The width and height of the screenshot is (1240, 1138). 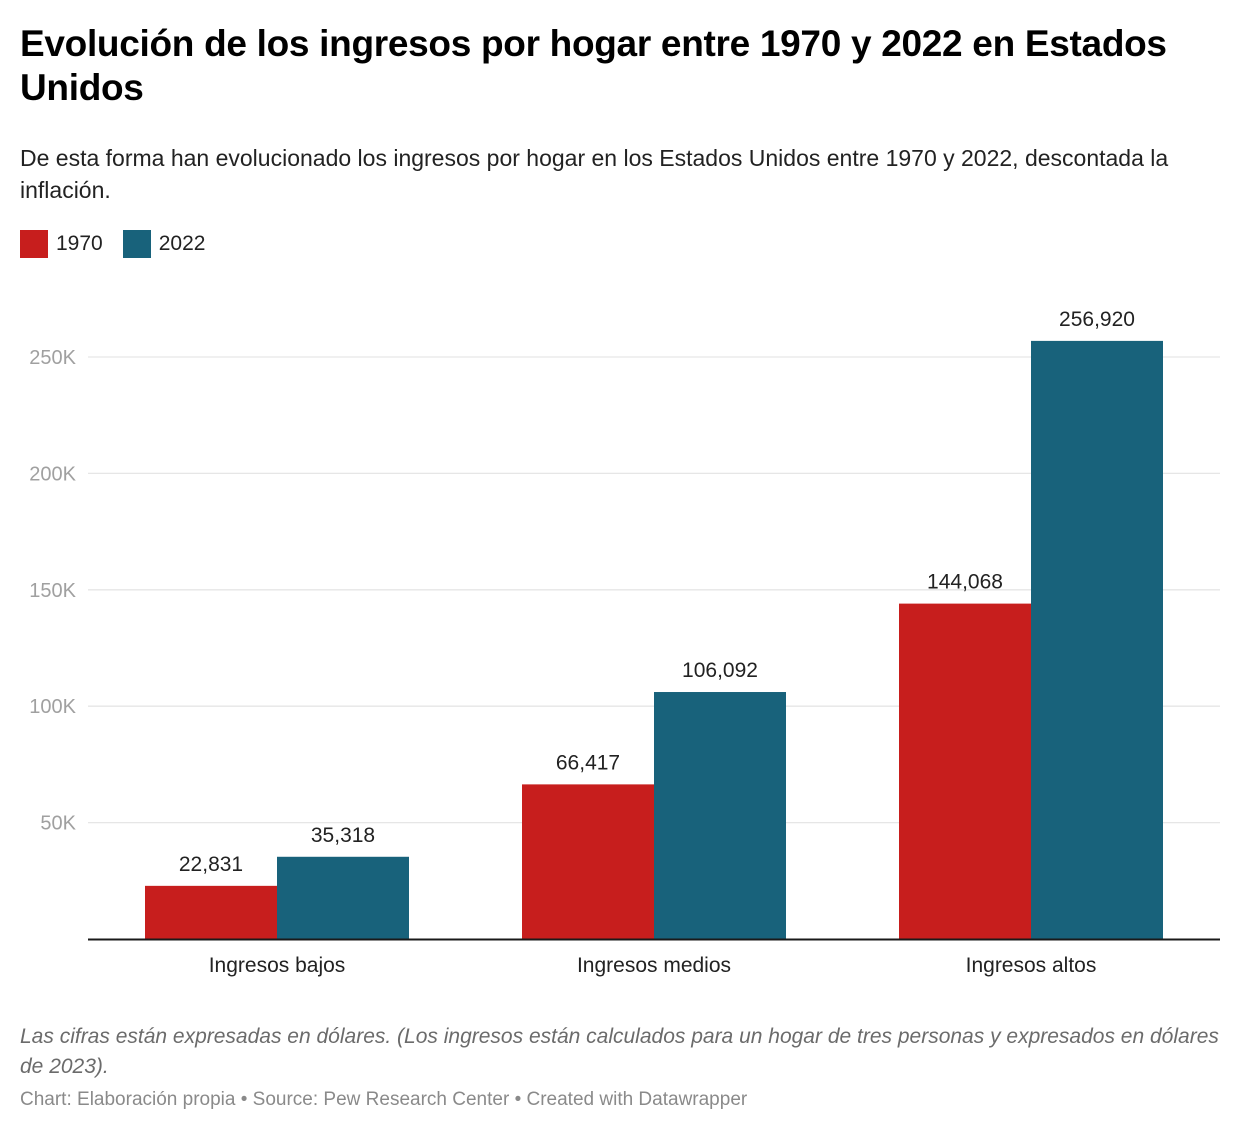 I want to click on y-tick-label: 150K, so click(x=52, y=591).